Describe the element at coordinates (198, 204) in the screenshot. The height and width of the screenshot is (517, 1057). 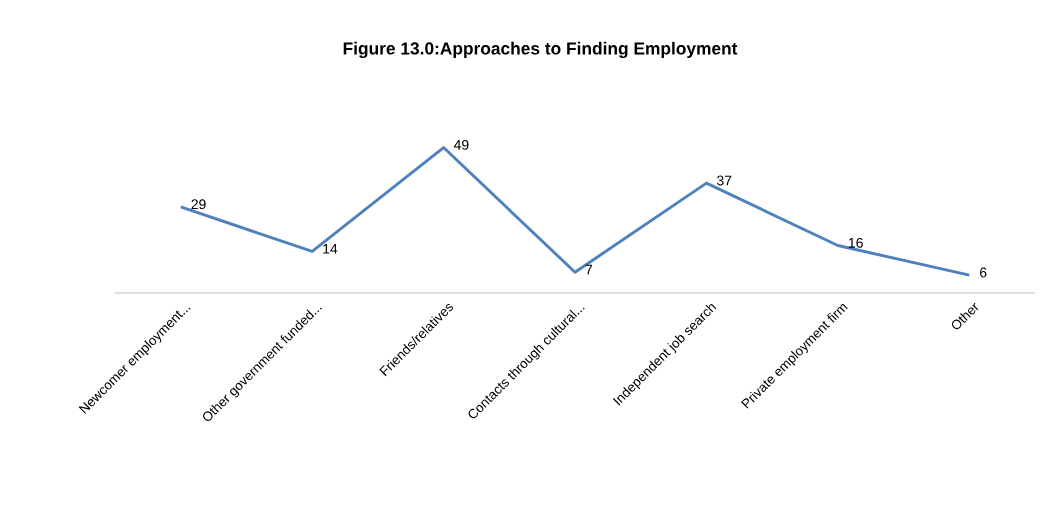
I see `data-label: 29` at that location.